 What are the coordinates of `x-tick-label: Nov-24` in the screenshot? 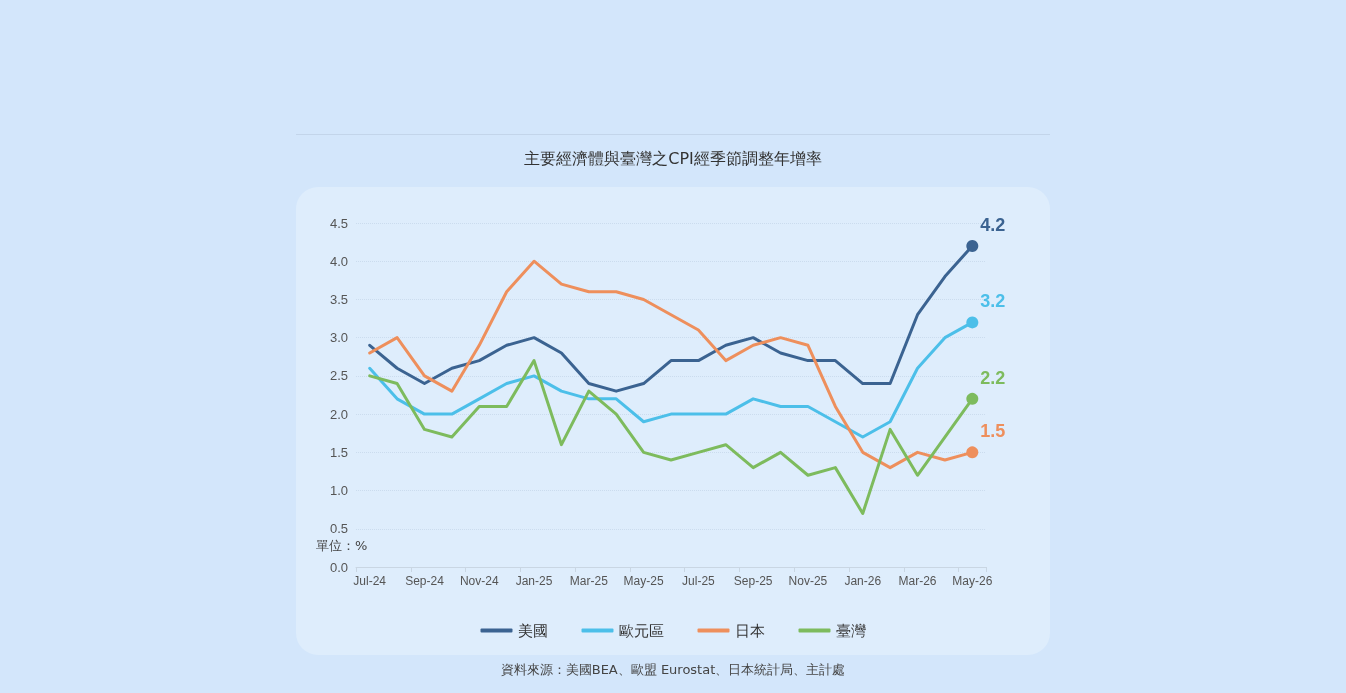 It's located at (479, 581).